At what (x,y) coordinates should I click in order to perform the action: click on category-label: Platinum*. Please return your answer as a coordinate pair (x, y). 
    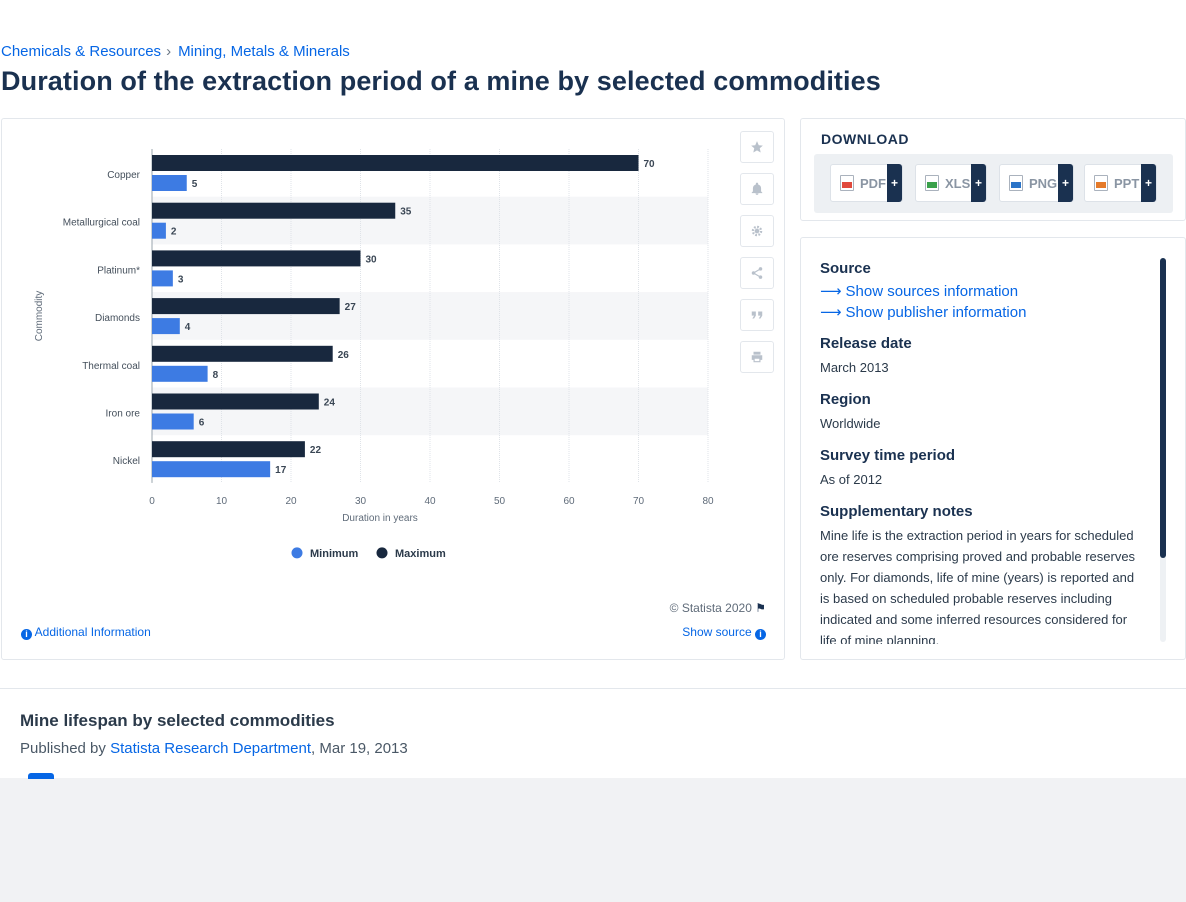
    Looking at the image, I should click on (118, 270).